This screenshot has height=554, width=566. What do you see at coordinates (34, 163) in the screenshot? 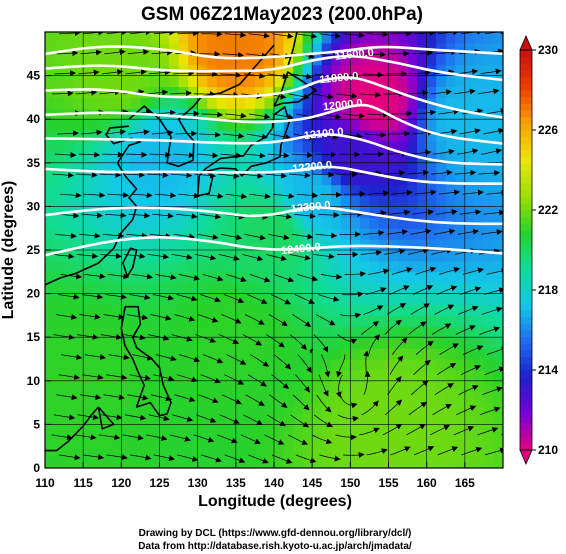
I see `y-tick-label: 35` at bounding box center [34, 163].